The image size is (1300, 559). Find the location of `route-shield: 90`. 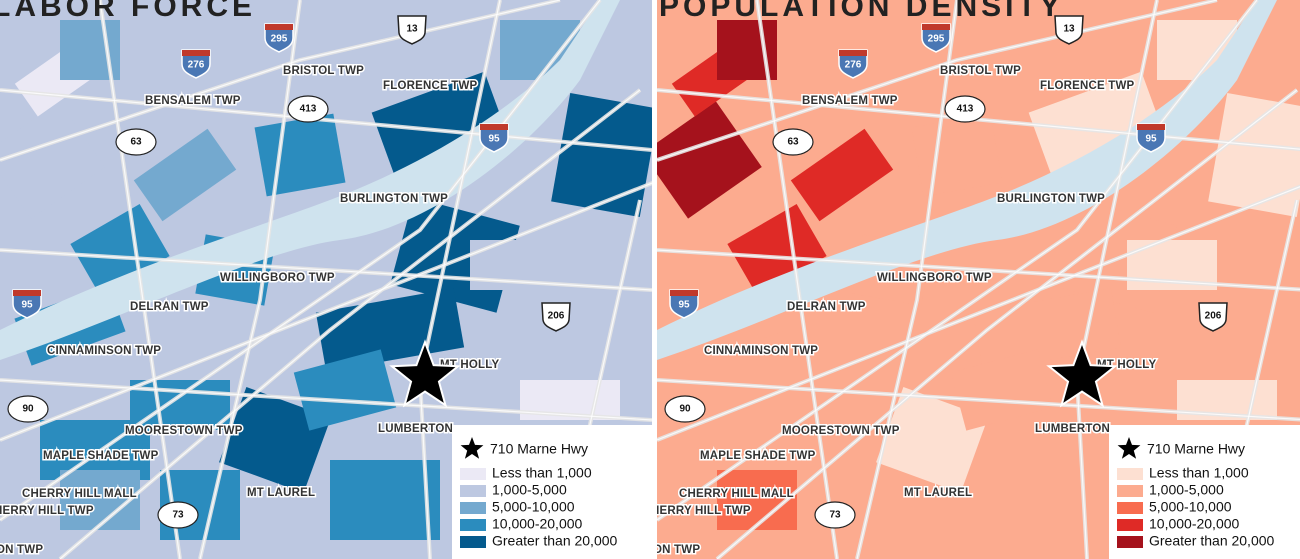

route-shield: 90 is located at coordinates (685, 409).